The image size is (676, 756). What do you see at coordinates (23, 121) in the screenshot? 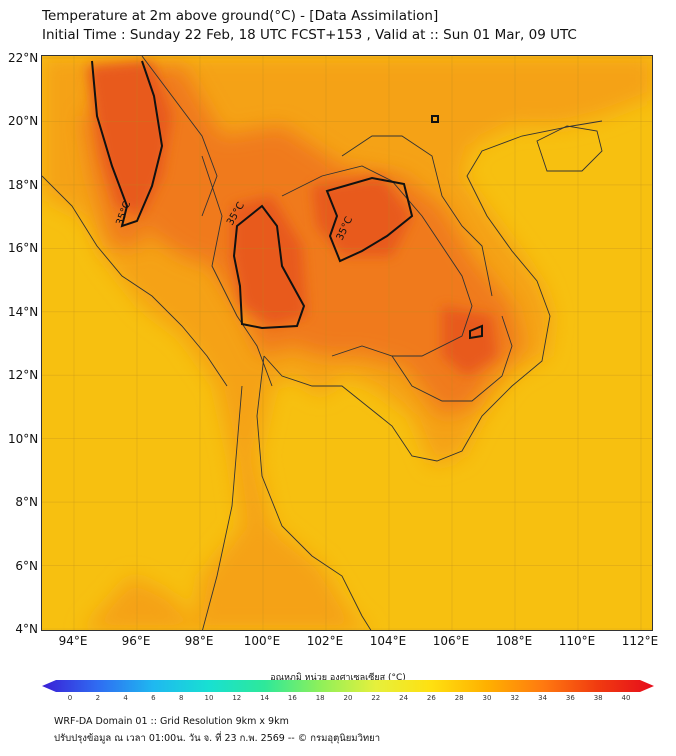
I see `latitude-tick-label: 20°N` at bounding box center [23, 121].